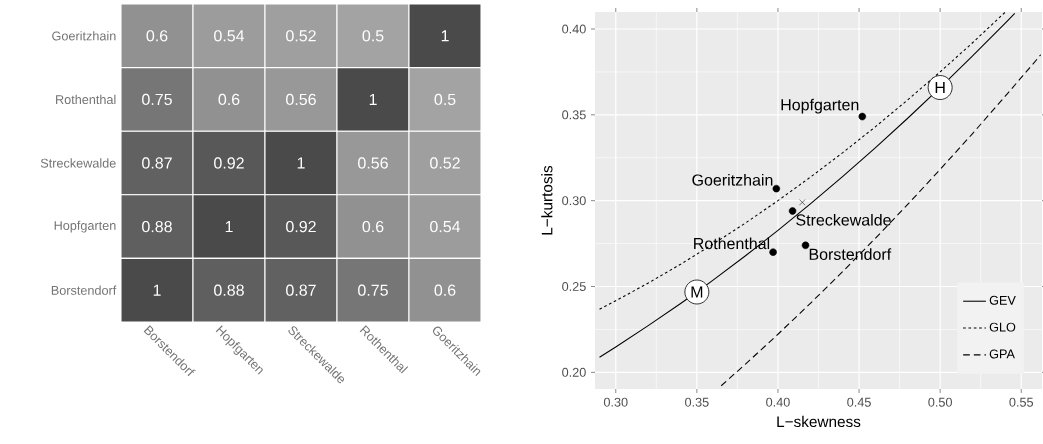 Image resolution: width=1043 pixels, height=444 pixels. What do you see at coordinates (84, 290) in the screenshot?
I see `y-tick-label: Borstendorf` at bounding box center [84, 290].